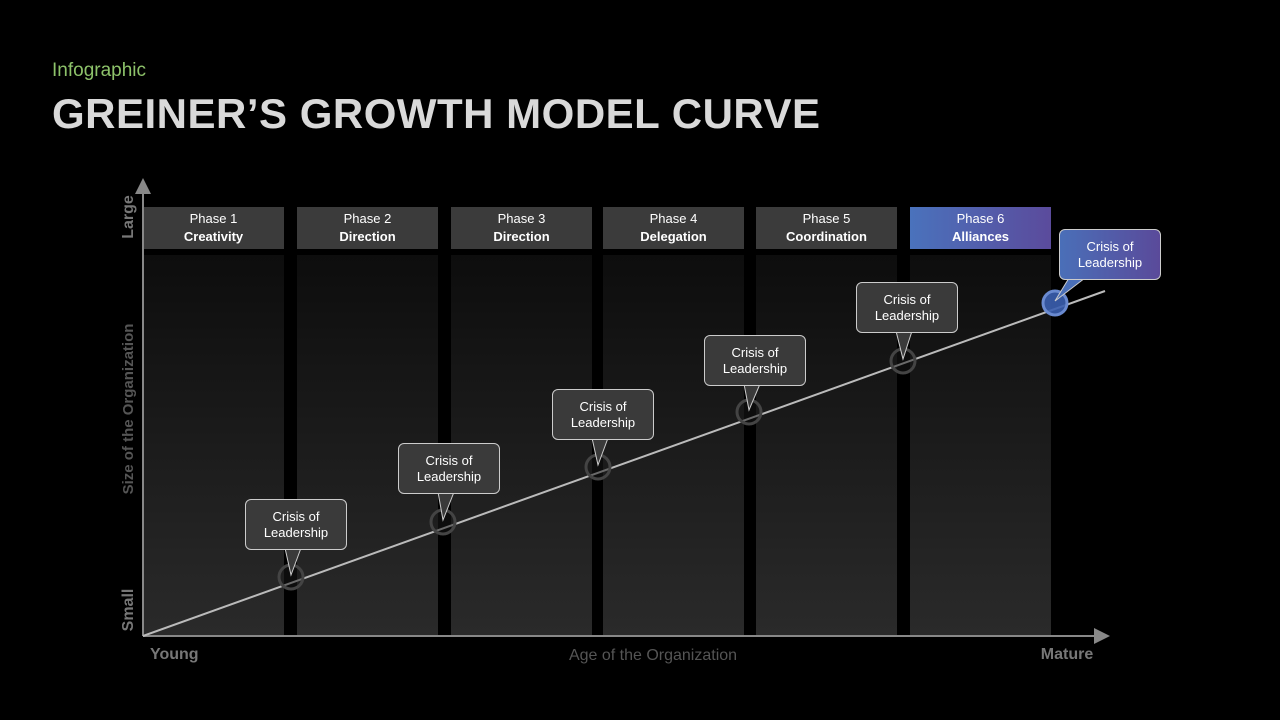 The image size is (1280, 720). Describe the element at coordinates (128, 610) in the screenshot. I see `y-axis-bottom: Small` at that location.